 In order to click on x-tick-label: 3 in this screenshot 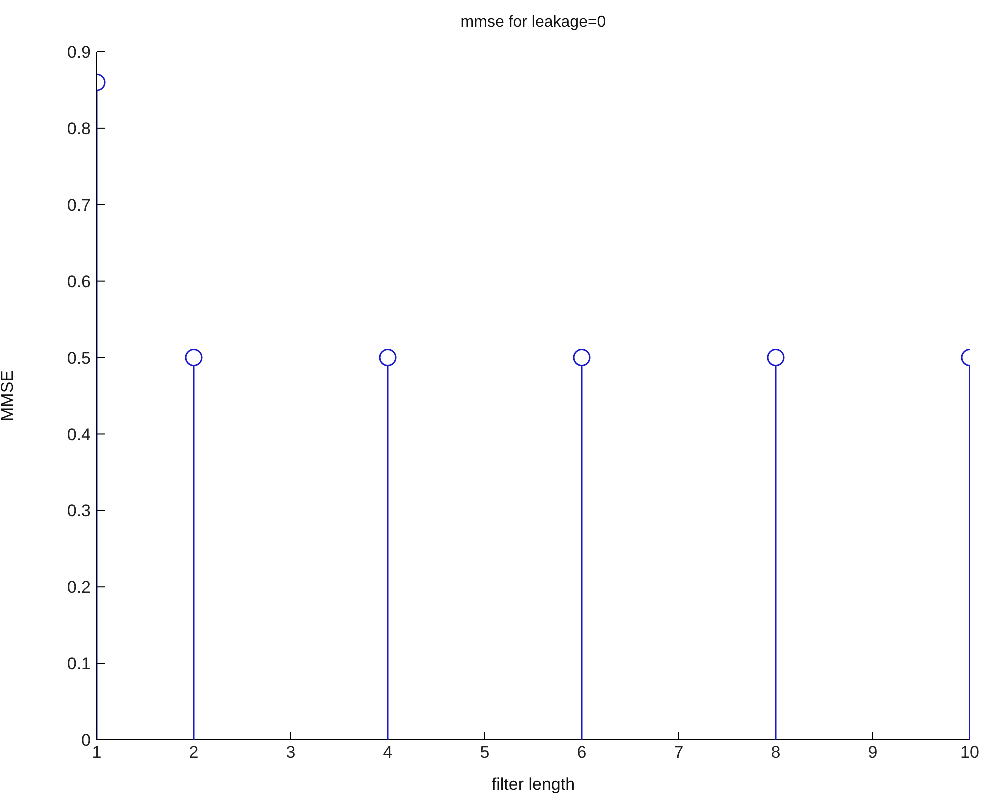, I will do `click(291, 752)`.